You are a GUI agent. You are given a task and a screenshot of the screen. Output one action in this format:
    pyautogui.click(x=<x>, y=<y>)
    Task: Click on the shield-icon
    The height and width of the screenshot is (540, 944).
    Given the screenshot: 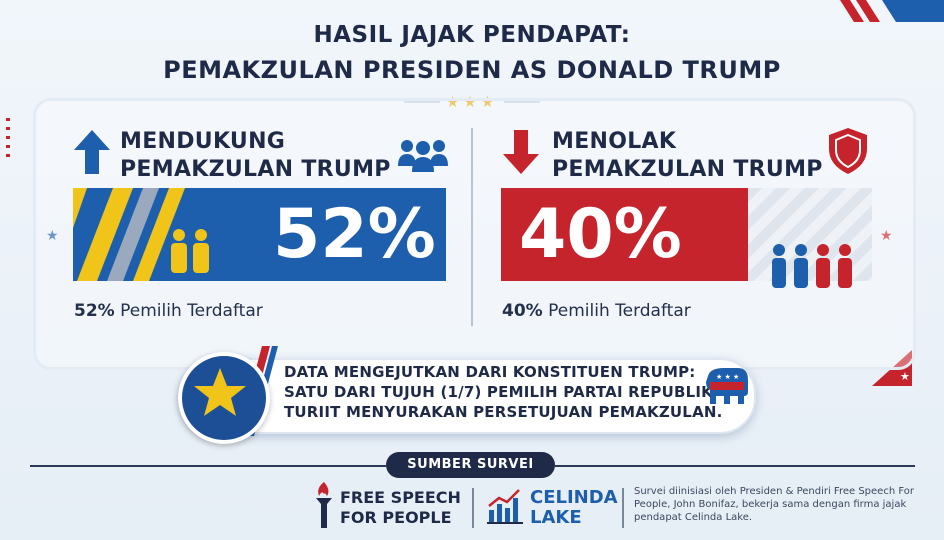 What is the action you would take?
    pyautogui.click(x=848, y=151)
    